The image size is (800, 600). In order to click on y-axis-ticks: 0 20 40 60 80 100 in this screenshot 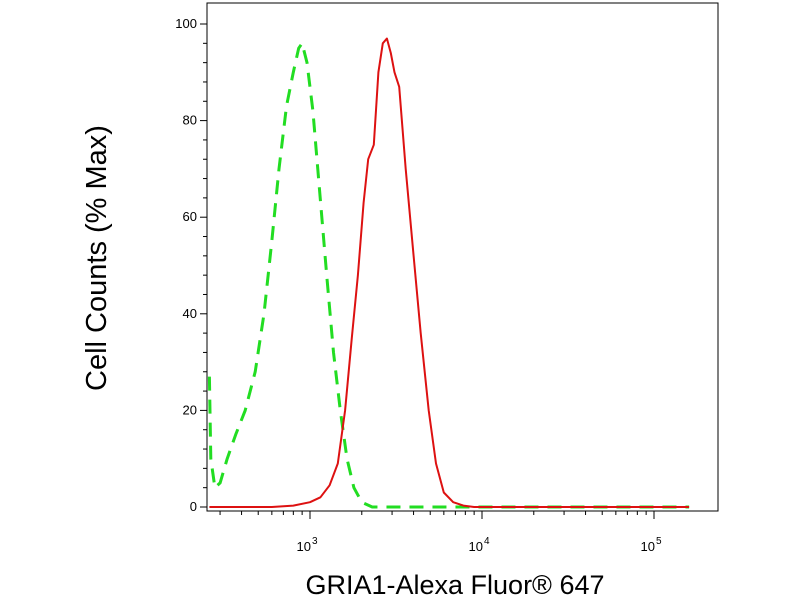, I will do `click(191, 265)`.